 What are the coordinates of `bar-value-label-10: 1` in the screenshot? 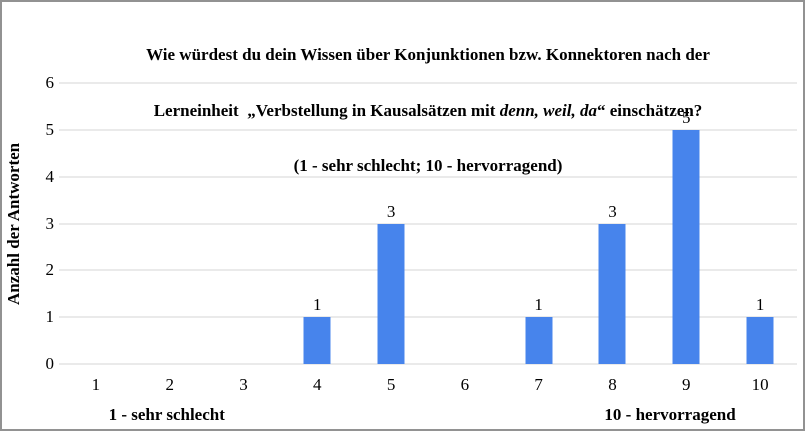 It's located at (760, 305).